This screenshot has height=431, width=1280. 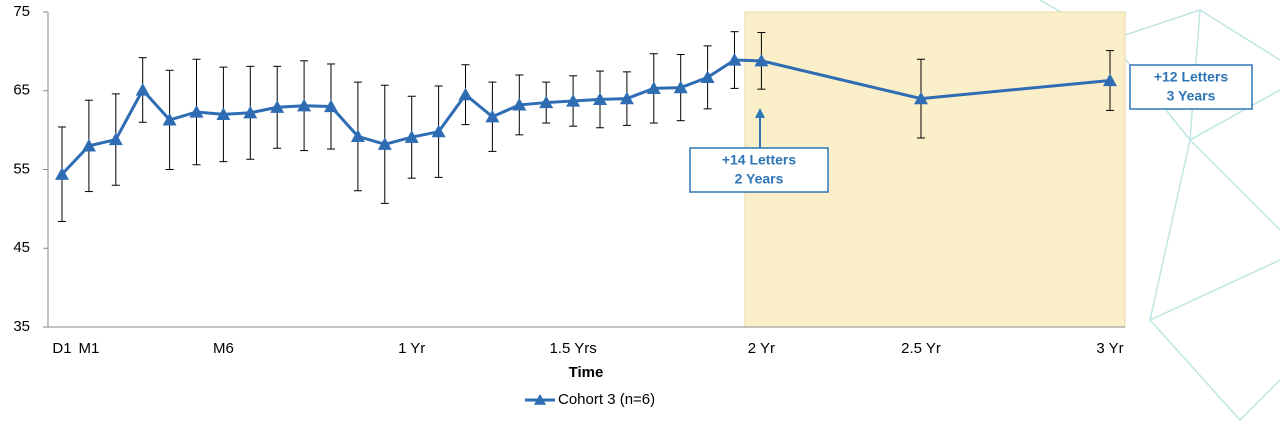 I want to click on legend-marker, so click(x=540, y=399).